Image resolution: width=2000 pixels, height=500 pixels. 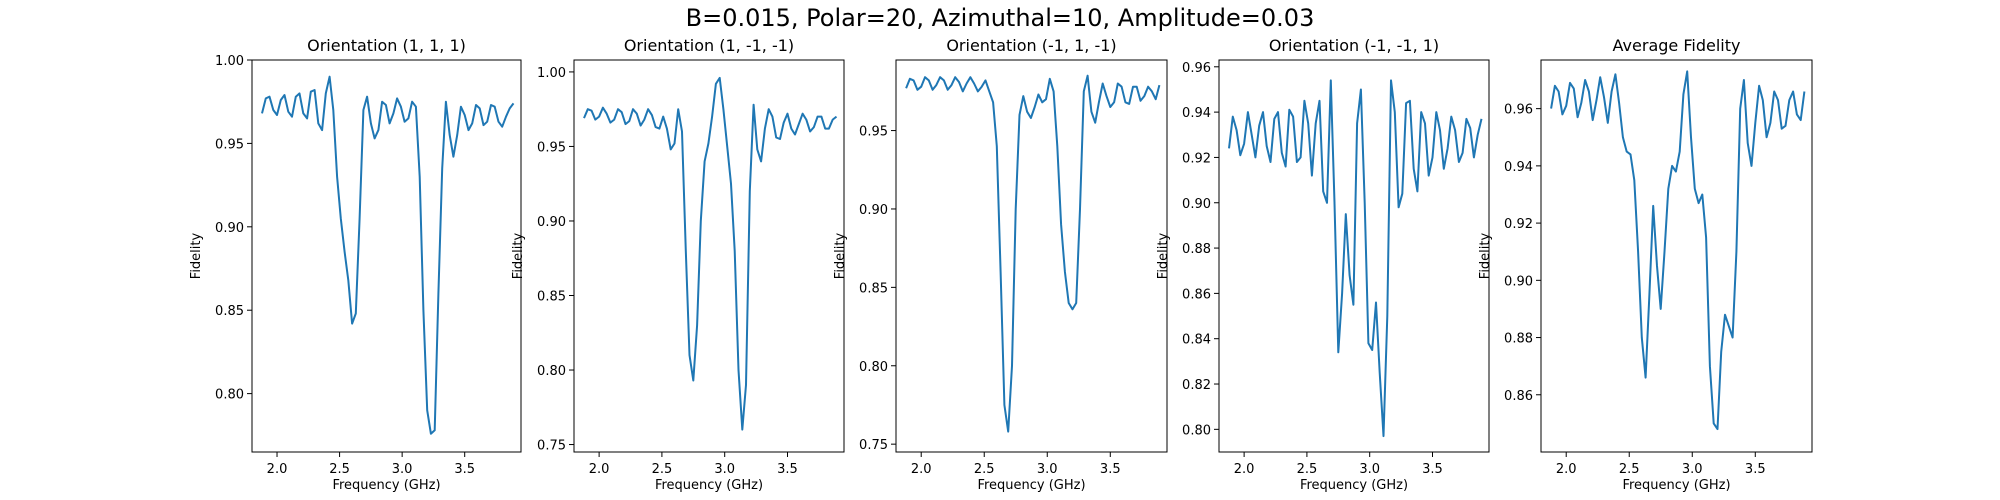 I want to click on y-tick-label: 0.82, so click(x=1196, y=385).